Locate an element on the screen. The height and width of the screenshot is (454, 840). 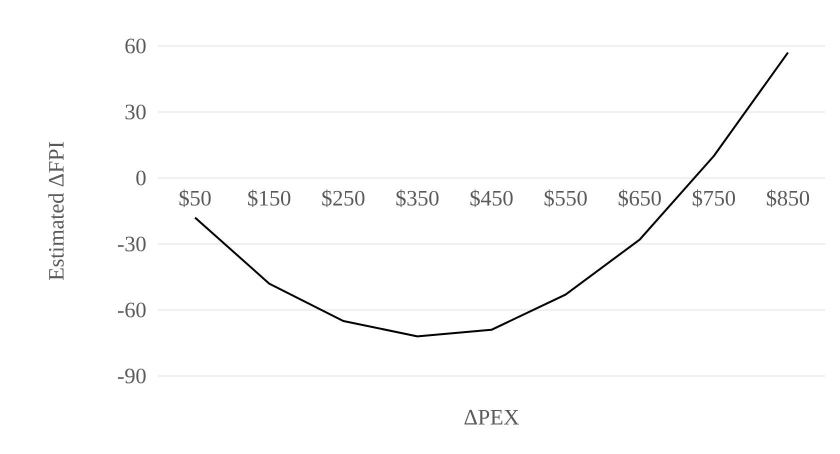
x-axis-title: ΔPEX is located at coordinates (491, 417).